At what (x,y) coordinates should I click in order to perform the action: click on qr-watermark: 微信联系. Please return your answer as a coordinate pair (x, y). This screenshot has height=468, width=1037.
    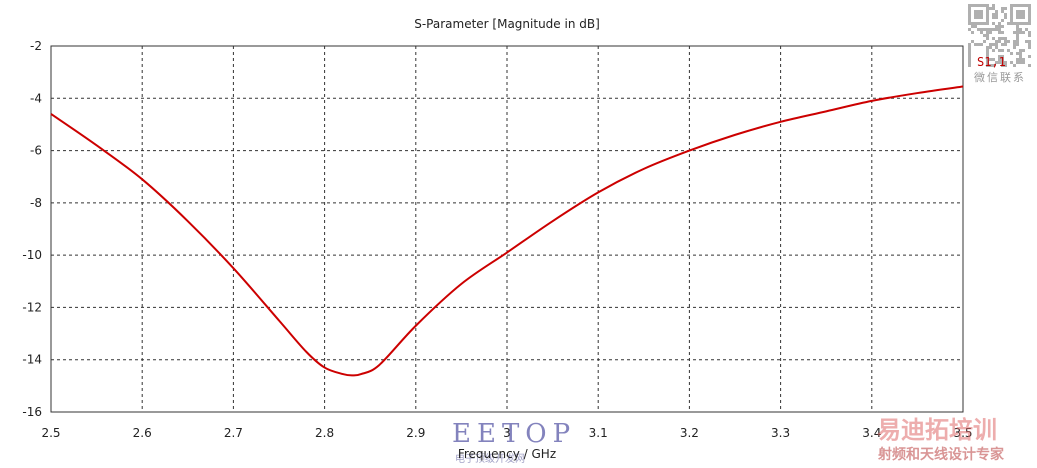
    Looking at the image, I should click on (999, 44).